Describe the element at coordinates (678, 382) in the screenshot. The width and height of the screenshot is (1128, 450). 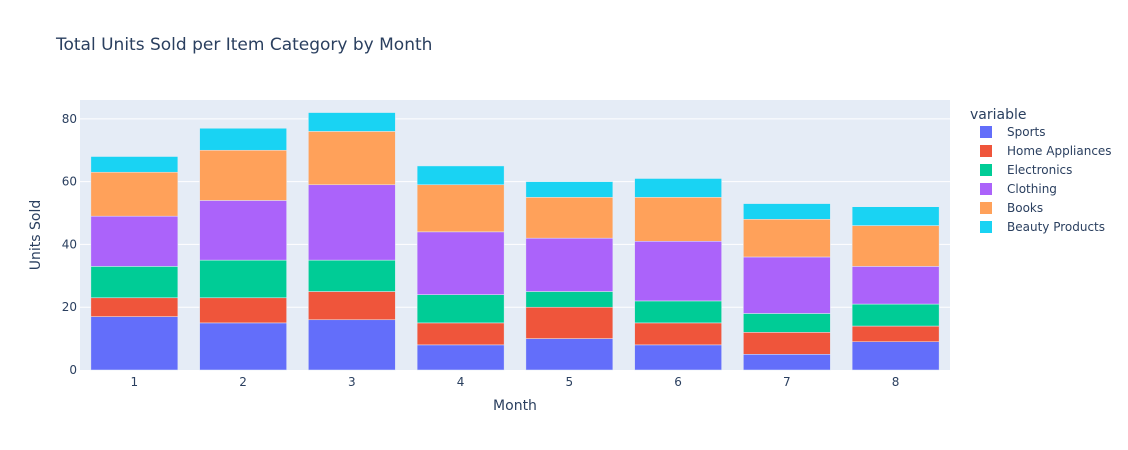
I see `x-tick-label: 6` at that location.